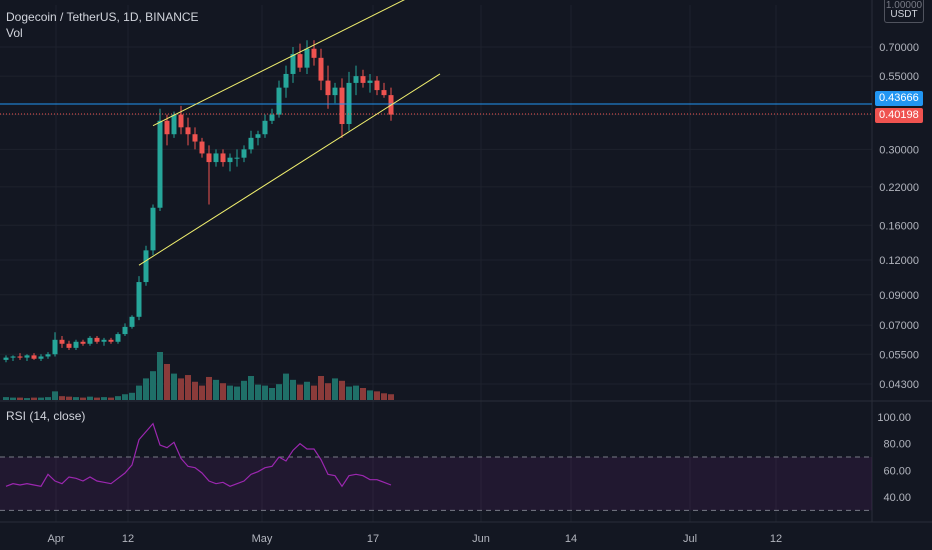  I want to click on price-tick-label: 0.12000, so click(899, 261).